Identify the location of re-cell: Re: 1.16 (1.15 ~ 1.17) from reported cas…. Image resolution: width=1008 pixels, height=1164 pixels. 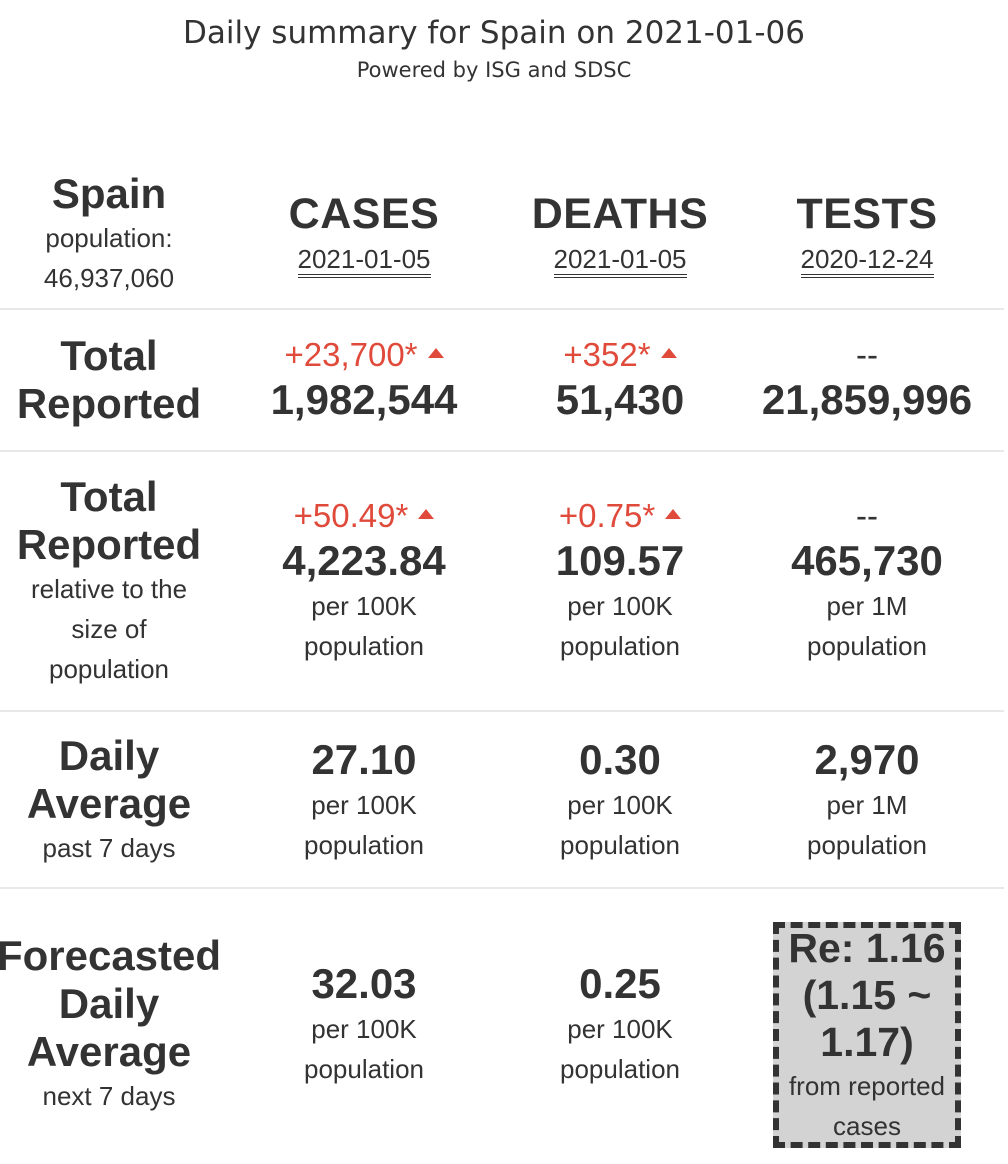
(867, 1024).